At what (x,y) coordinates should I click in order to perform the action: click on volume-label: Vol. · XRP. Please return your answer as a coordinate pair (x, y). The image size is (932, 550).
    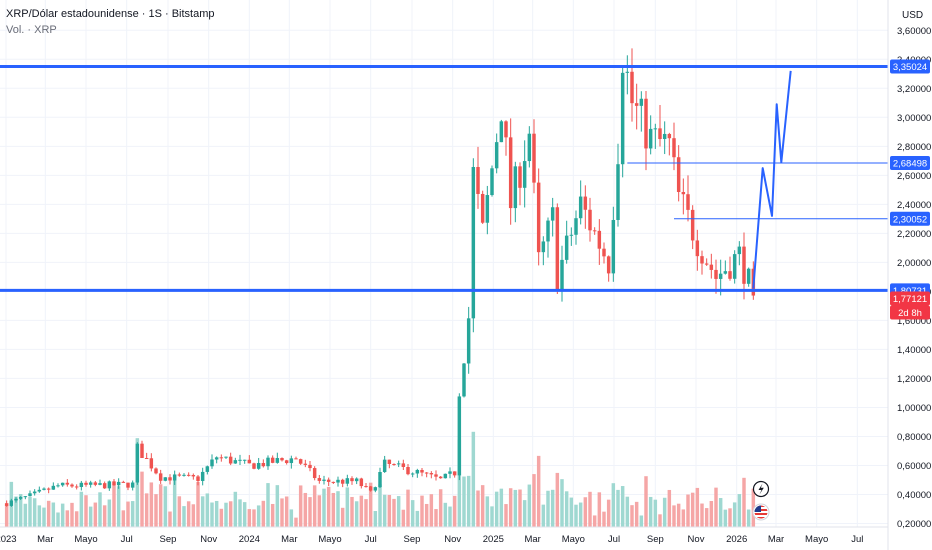
    Looking at the image, I should click on (31, 30).